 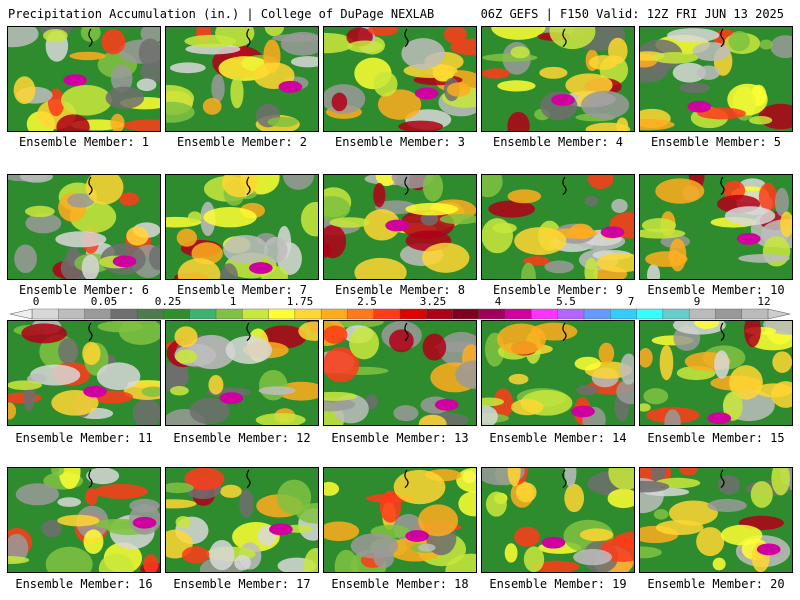 What do you see at coordinates (84, 142) in the screenshot?
I see `ensemble-member-label: Ensemble Member: 1` at bounding box center [84, 142].